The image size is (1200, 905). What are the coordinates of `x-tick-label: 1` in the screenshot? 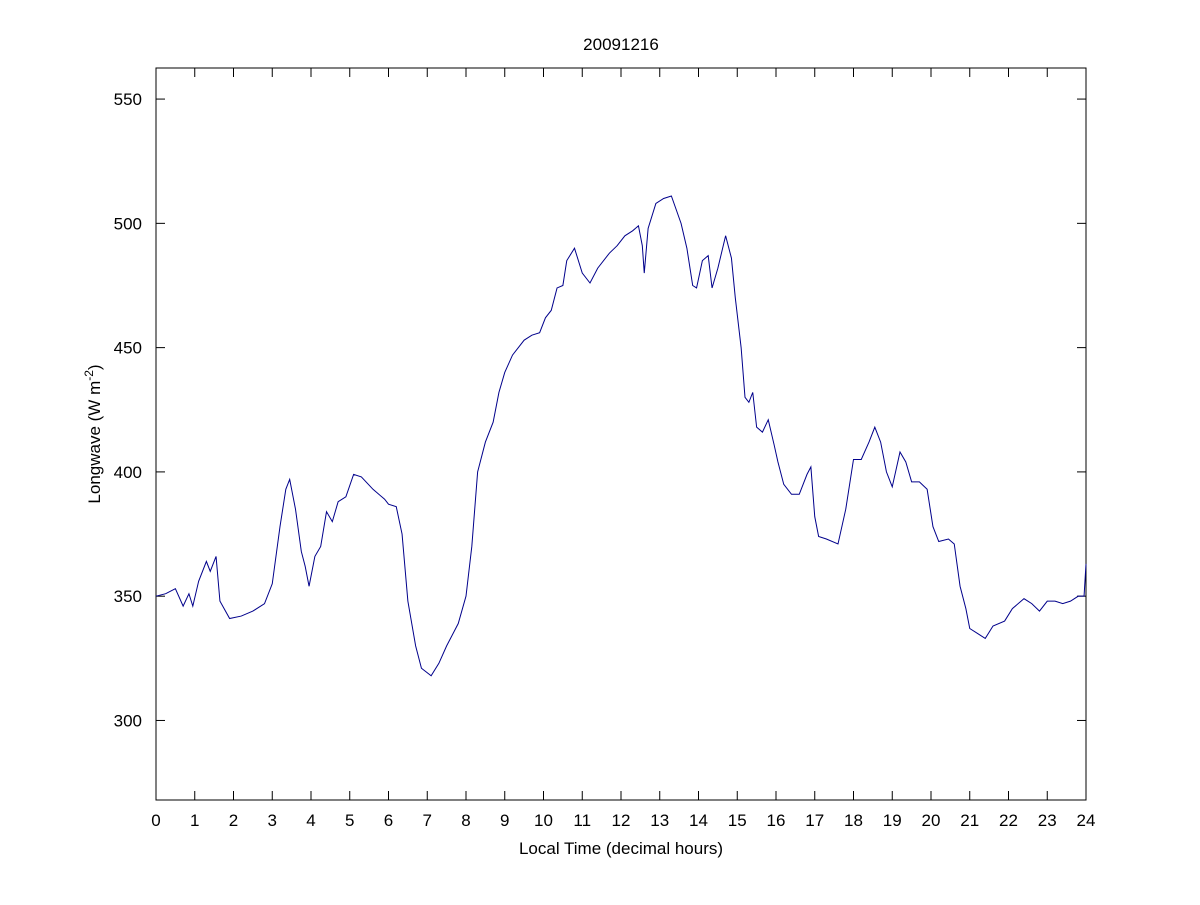 It's located at (194, 820).